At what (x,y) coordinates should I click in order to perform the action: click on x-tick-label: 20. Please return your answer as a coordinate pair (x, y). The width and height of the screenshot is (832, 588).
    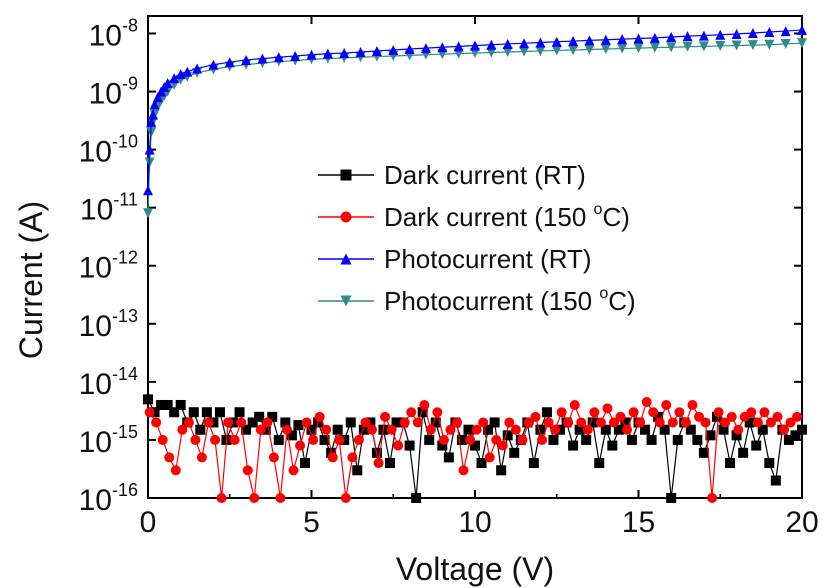
    Looking at the image, I should click on (801, 522).